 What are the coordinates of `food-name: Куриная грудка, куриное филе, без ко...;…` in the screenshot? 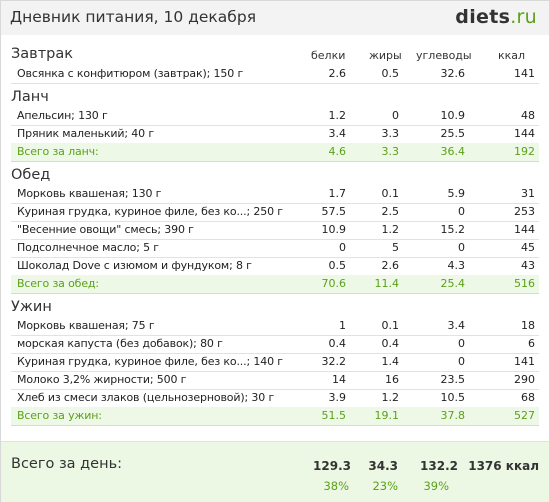 It's located at (150, 211).